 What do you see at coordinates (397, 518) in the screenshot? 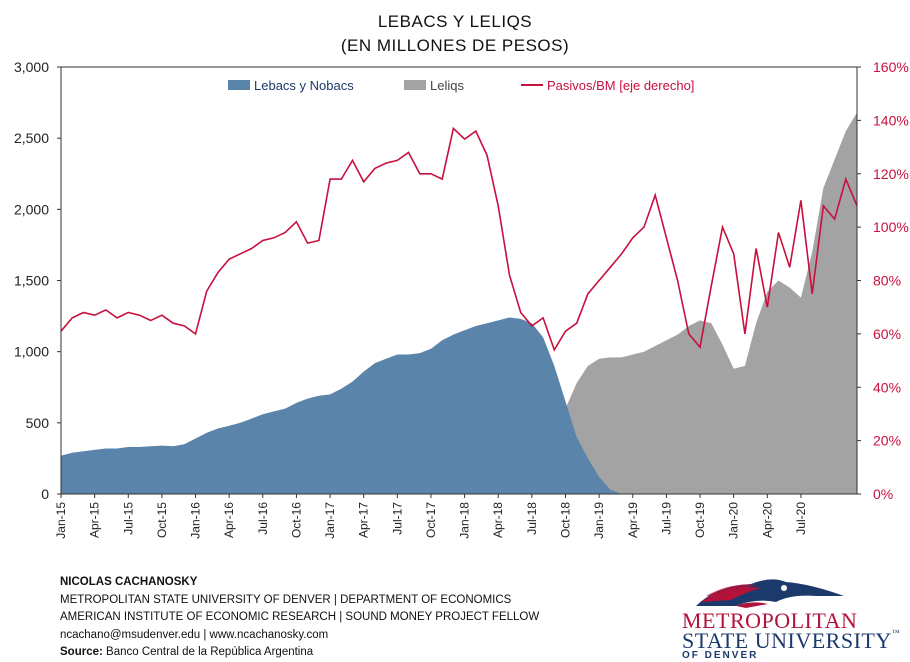
I see `x-tick-label: Jul-17` at bounding box center [397, 518].